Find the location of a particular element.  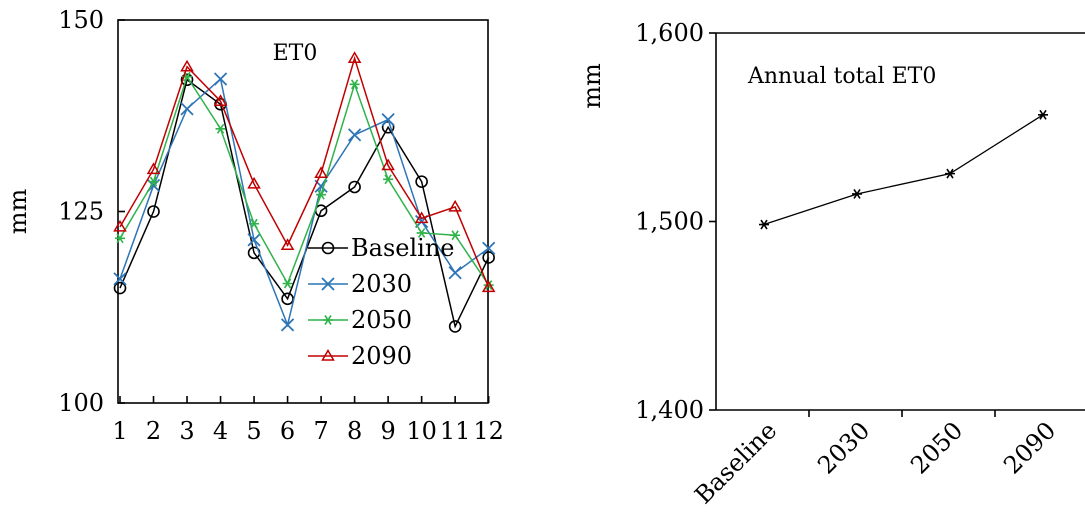

x-tick-label: 6 is located at coordinates (287, 431).